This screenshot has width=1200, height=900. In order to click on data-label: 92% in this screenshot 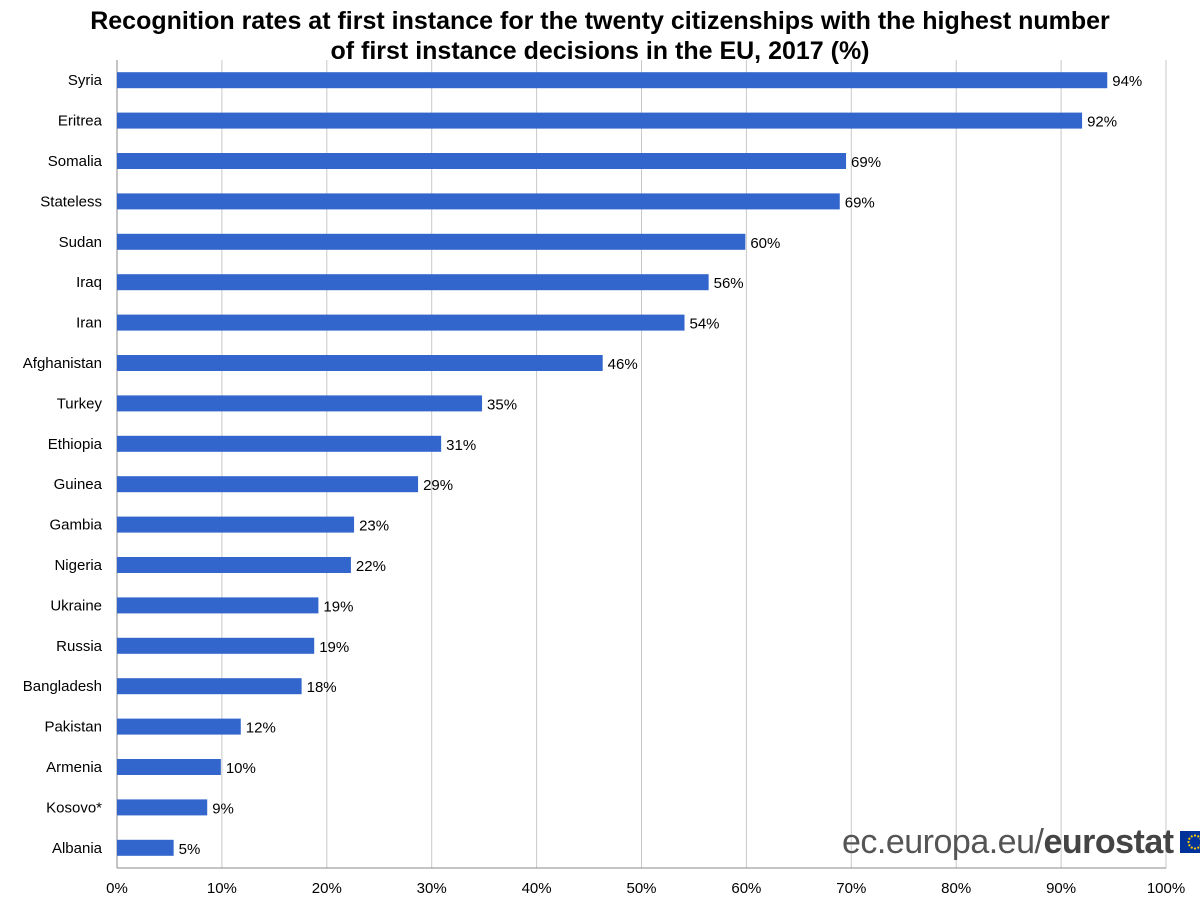, I will do `click(1102, 122)`.